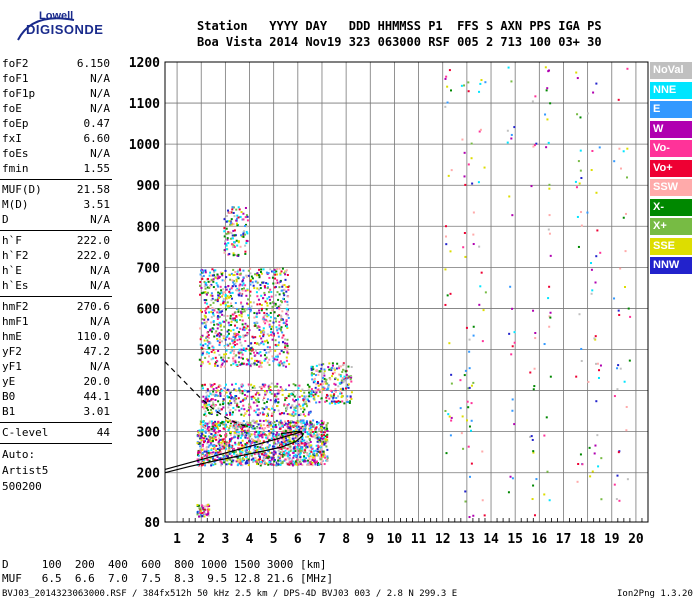 The width and height of the screenshot is (700, 600). Describe the element at coordinates (149, 309) in the screenshot. I see `y-tick-label: 600` at that location.